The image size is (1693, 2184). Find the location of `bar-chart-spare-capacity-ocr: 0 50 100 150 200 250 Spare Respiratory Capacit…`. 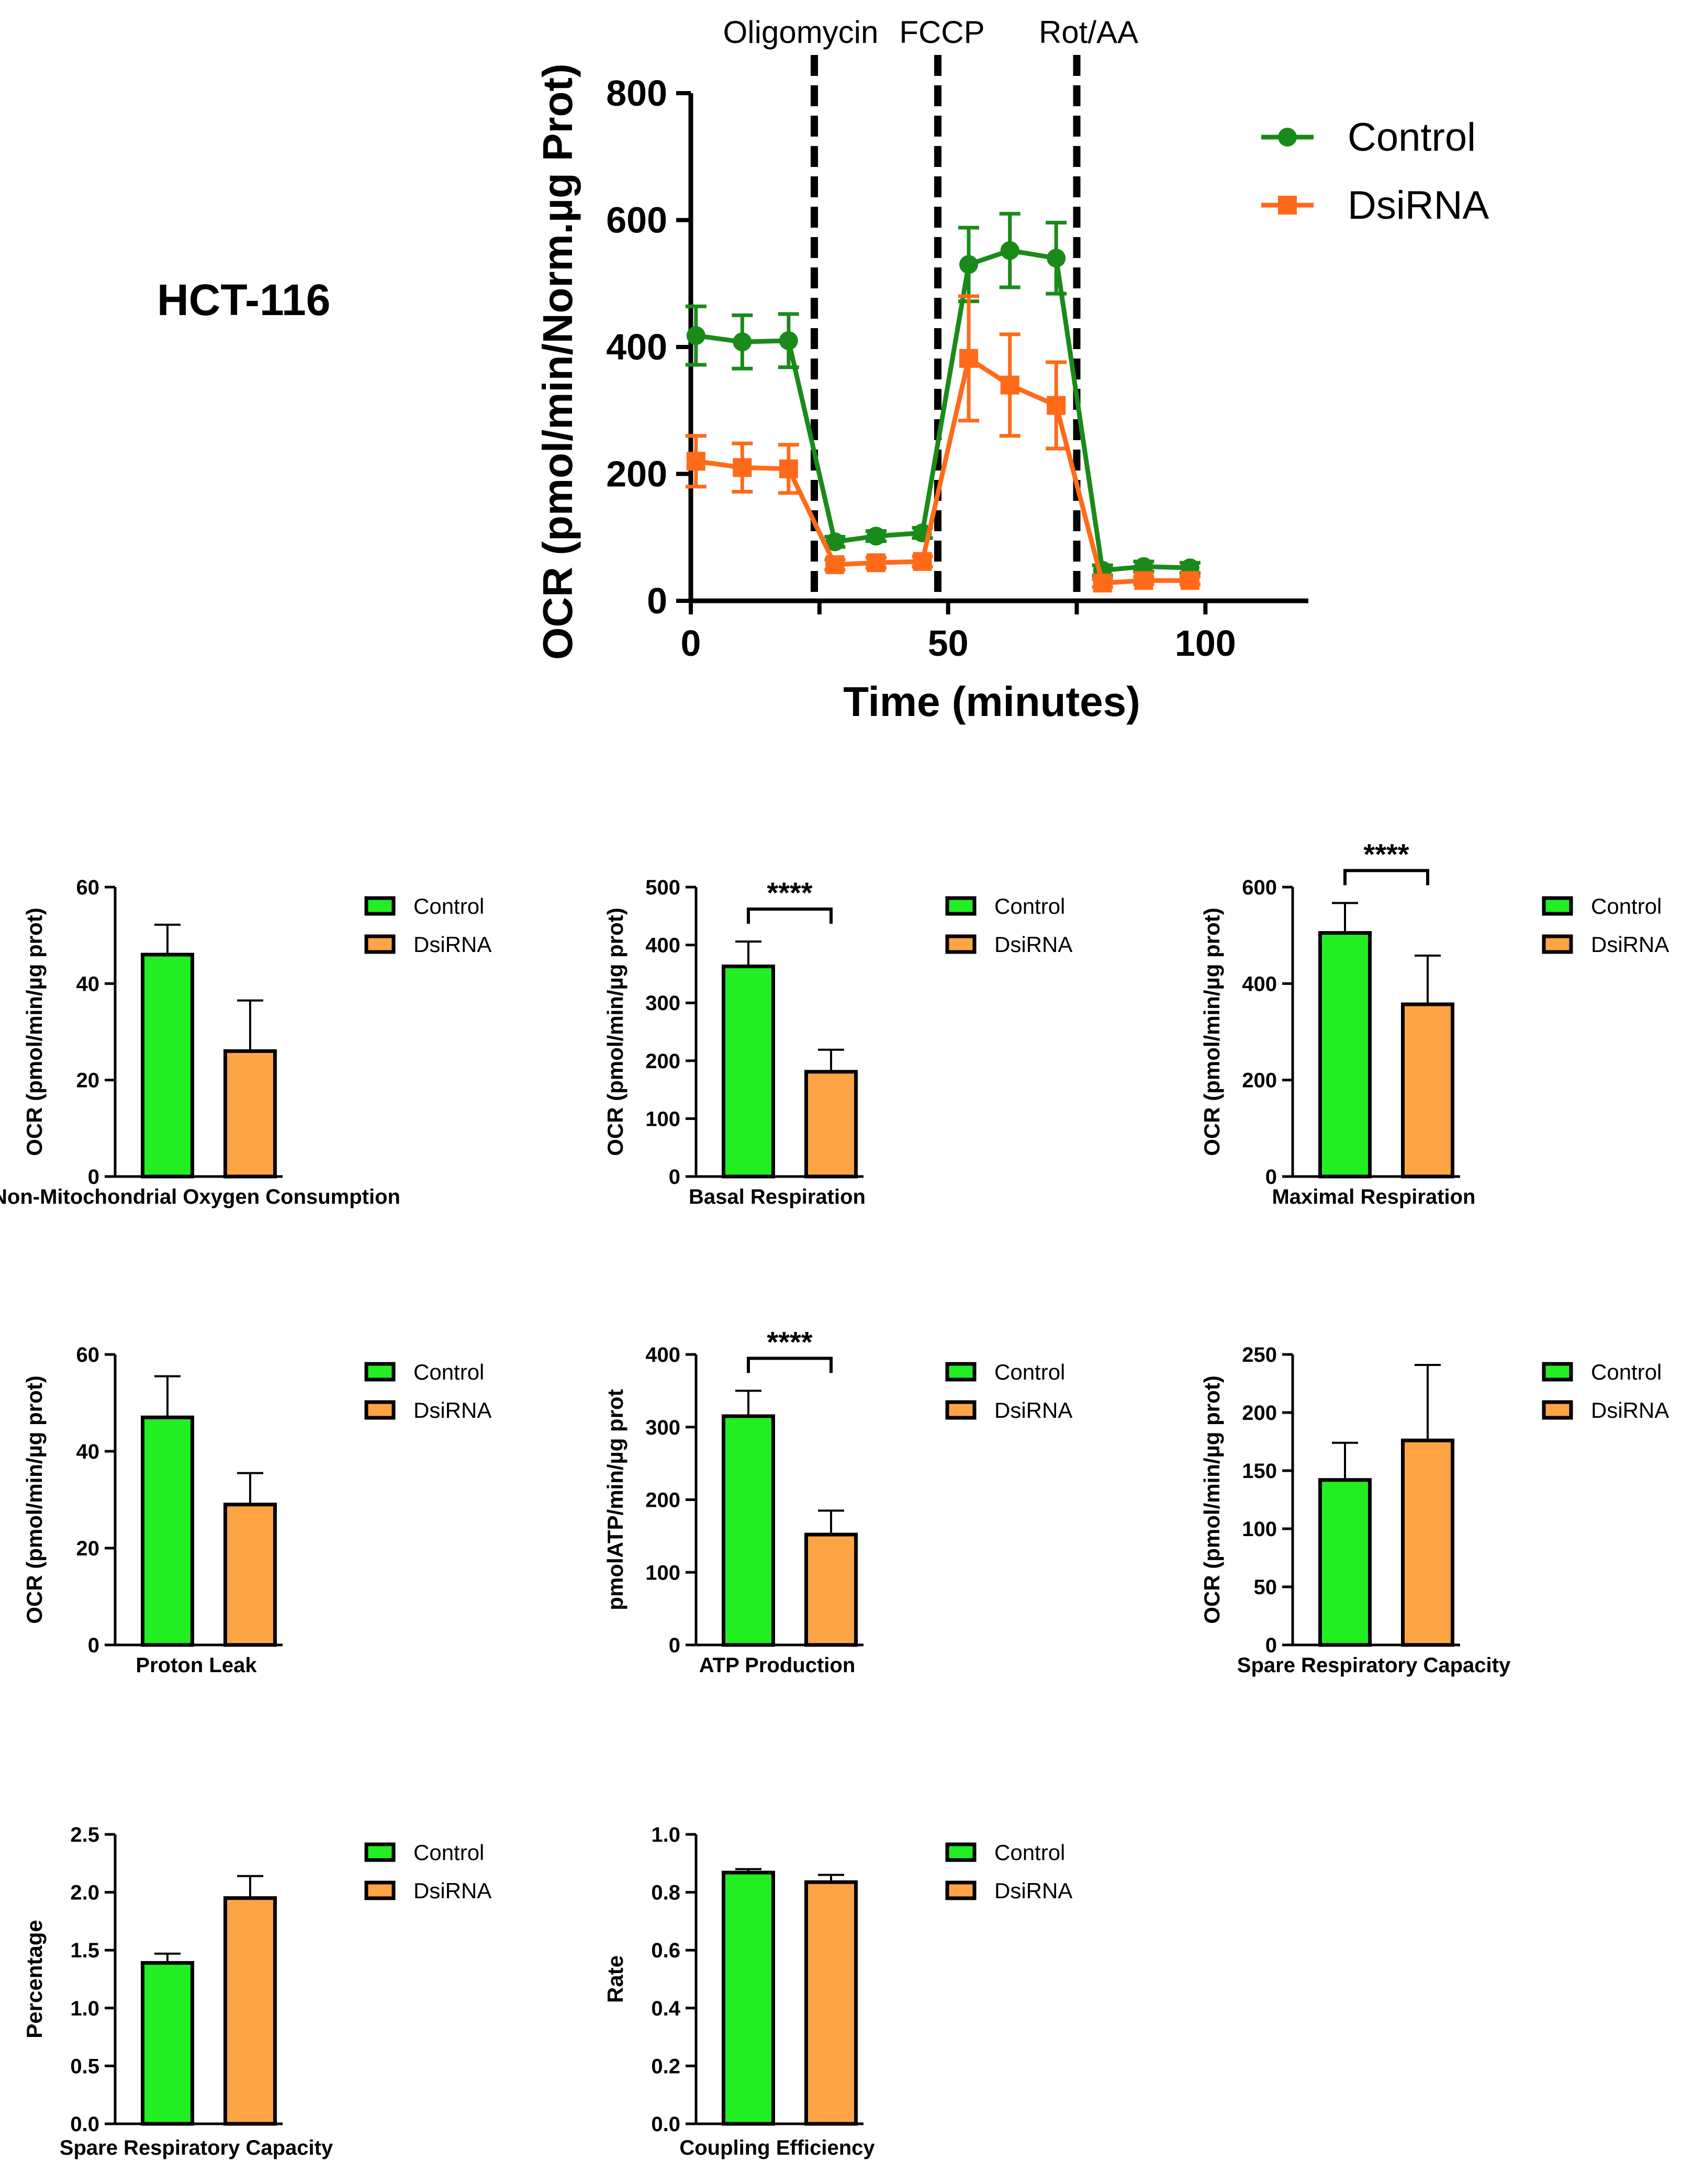

bar-chart-spare-capacity-ocr: 0 50 100 150 200 250 Spare Respiratory Capacit… is located at coordinates (1434, 1510).